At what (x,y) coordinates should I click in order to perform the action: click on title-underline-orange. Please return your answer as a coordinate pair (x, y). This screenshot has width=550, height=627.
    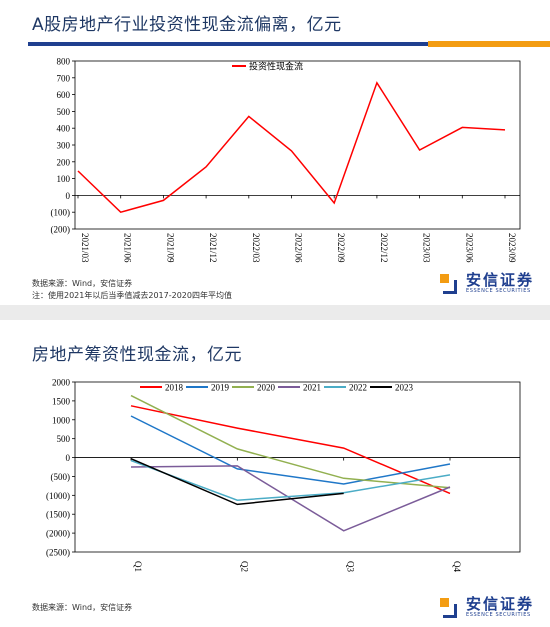
    Looking at the image, I should click on (489, 44).